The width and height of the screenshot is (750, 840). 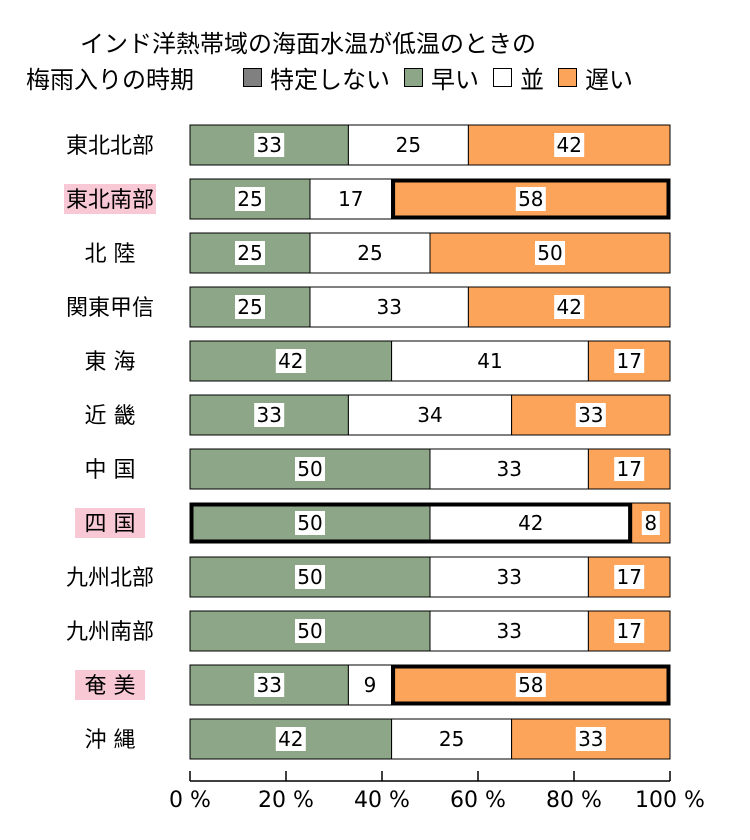 I want to click on data-label: 41, so click(x=489, y=361).